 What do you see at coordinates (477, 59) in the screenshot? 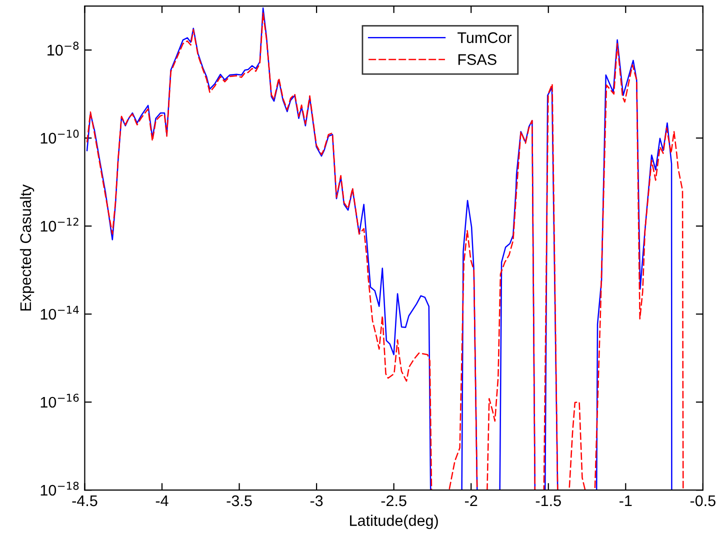
I see `legend-label: FSAS` at bounding box center [477, 59].